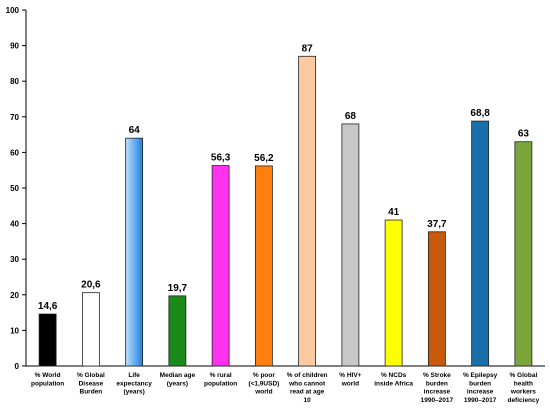 This screenshot has height=412, width=550. I want to click on value-label-7: 87, so click(308, 48).